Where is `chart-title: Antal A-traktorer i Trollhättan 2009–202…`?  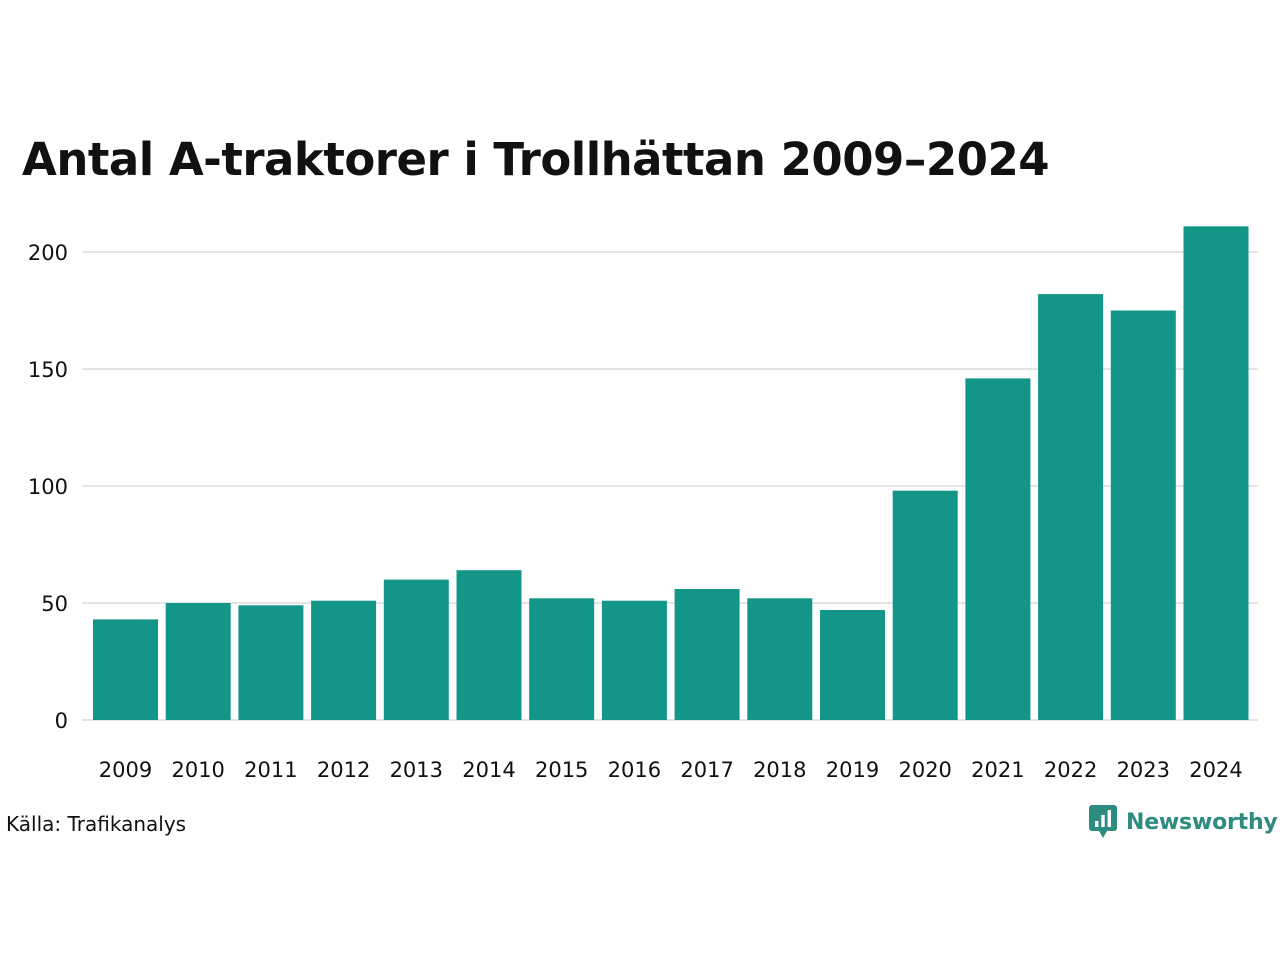 chart-title: Antal A-traktorer i Trollhättan 2009–202… is located at coordinates (536, 159).